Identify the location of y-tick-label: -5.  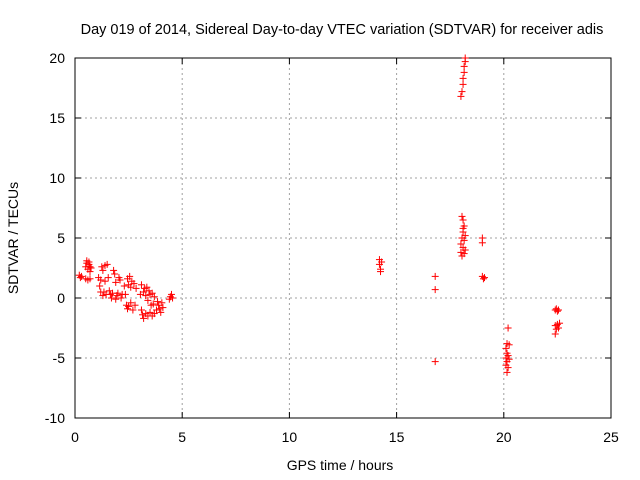
(59, 358).